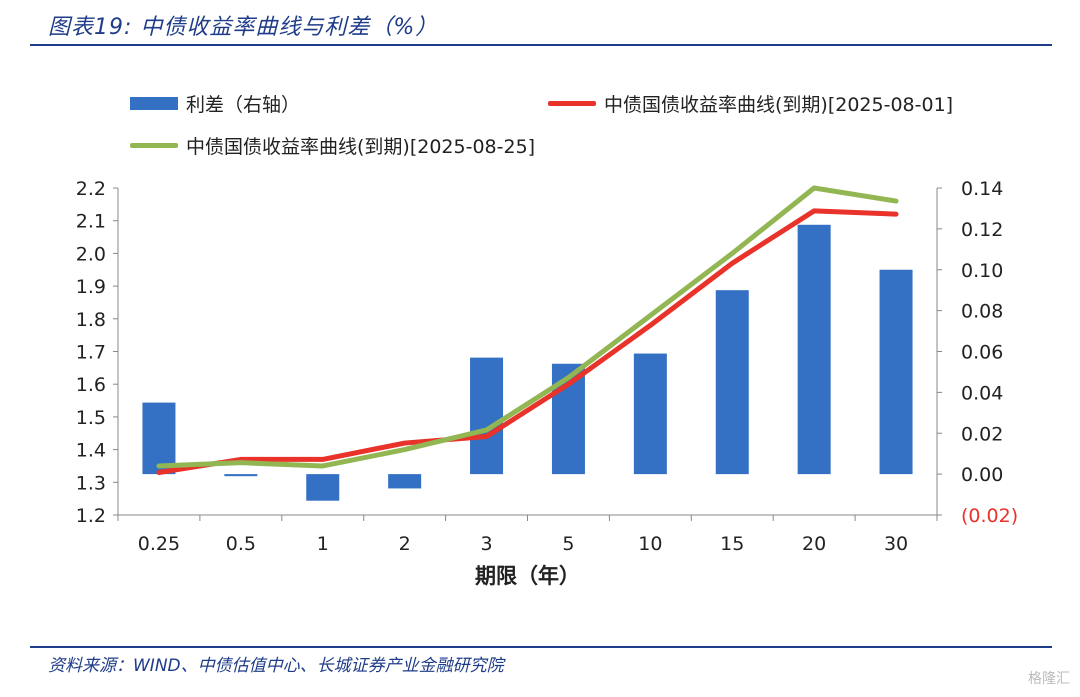  Describe the element at coordinates (405, 544) in the screenshot. I see `x-tick-label: 2` at that location.